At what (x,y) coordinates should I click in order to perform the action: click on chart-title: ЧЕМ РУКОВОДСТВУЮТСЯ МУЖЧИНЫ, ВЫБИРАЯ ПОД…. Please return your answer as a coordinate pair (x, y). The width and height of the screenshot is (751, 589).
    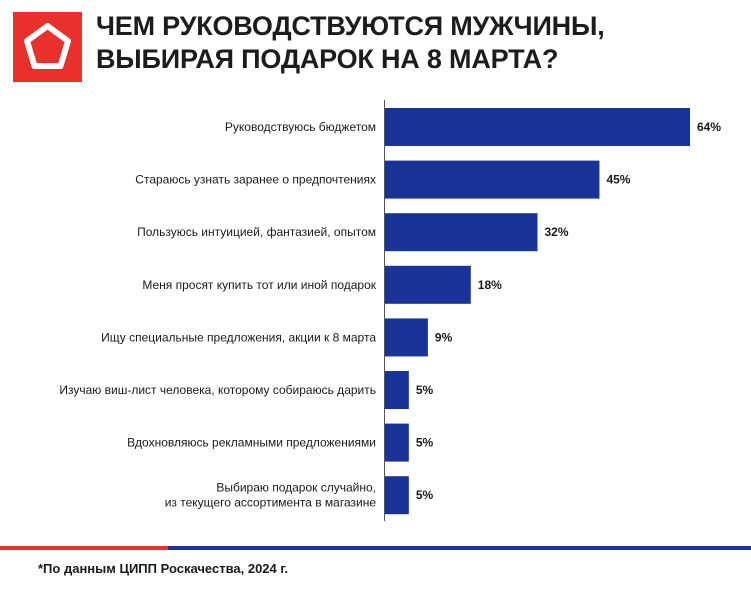
    Looking at the image, I should click on (416, 43).